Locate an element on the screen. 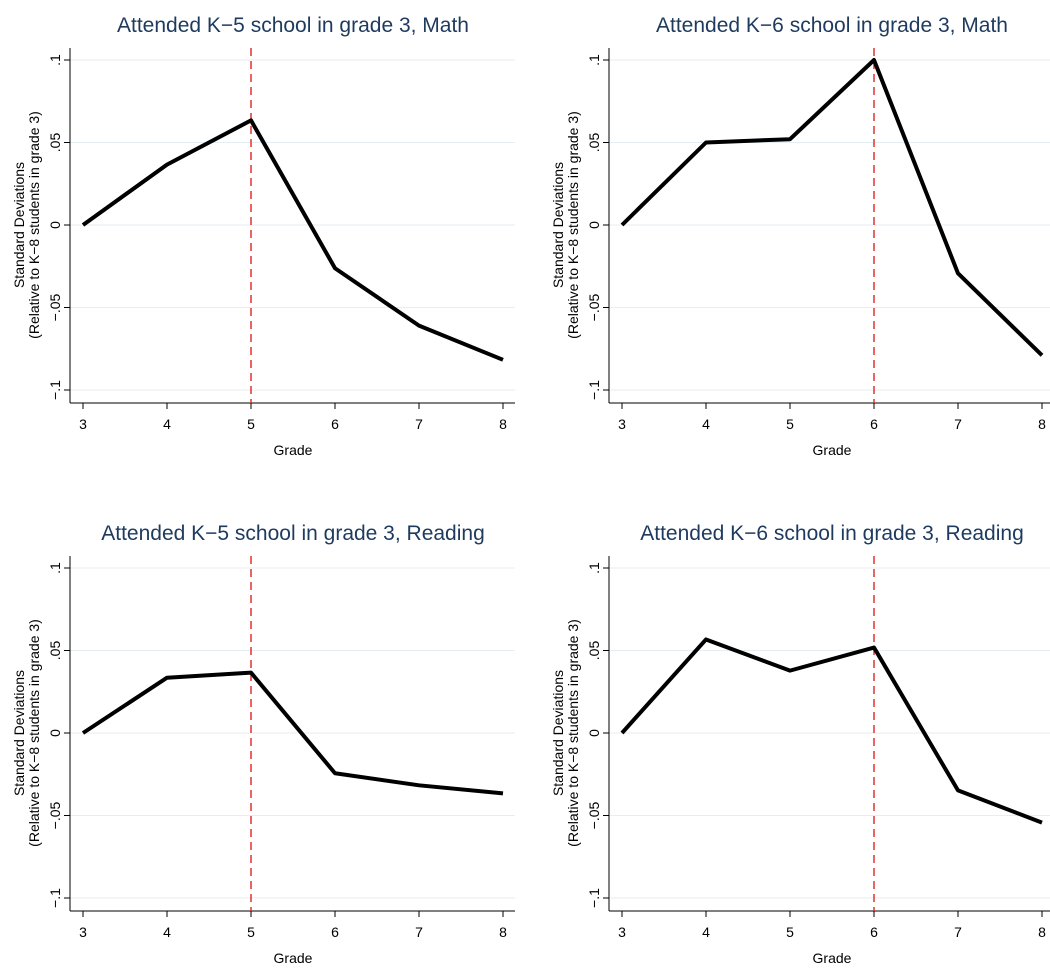  chart-title: Attended K−5 school in grade 3, Reading is located at coordinates (293, 533).